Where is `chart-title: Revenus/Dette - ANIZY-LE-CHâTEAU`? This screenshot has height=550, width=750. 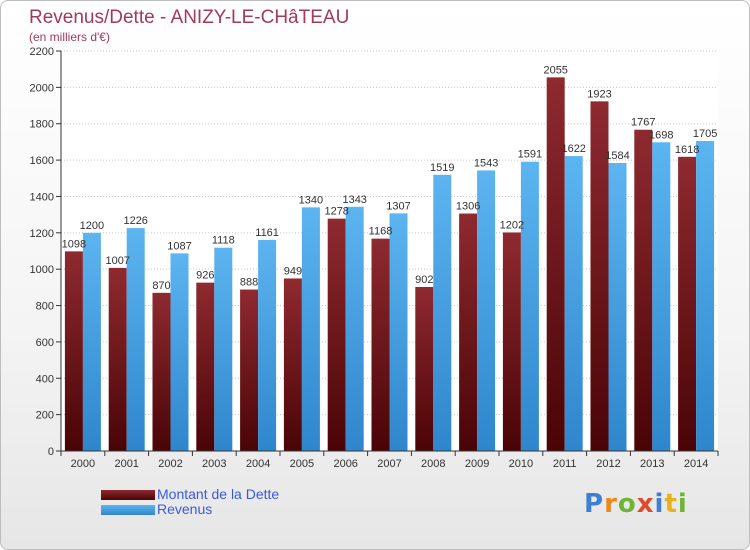
chart-title: Revenus/Dette - ANIZY-LE-CHâTEAU is located at coordinates (189, 17).